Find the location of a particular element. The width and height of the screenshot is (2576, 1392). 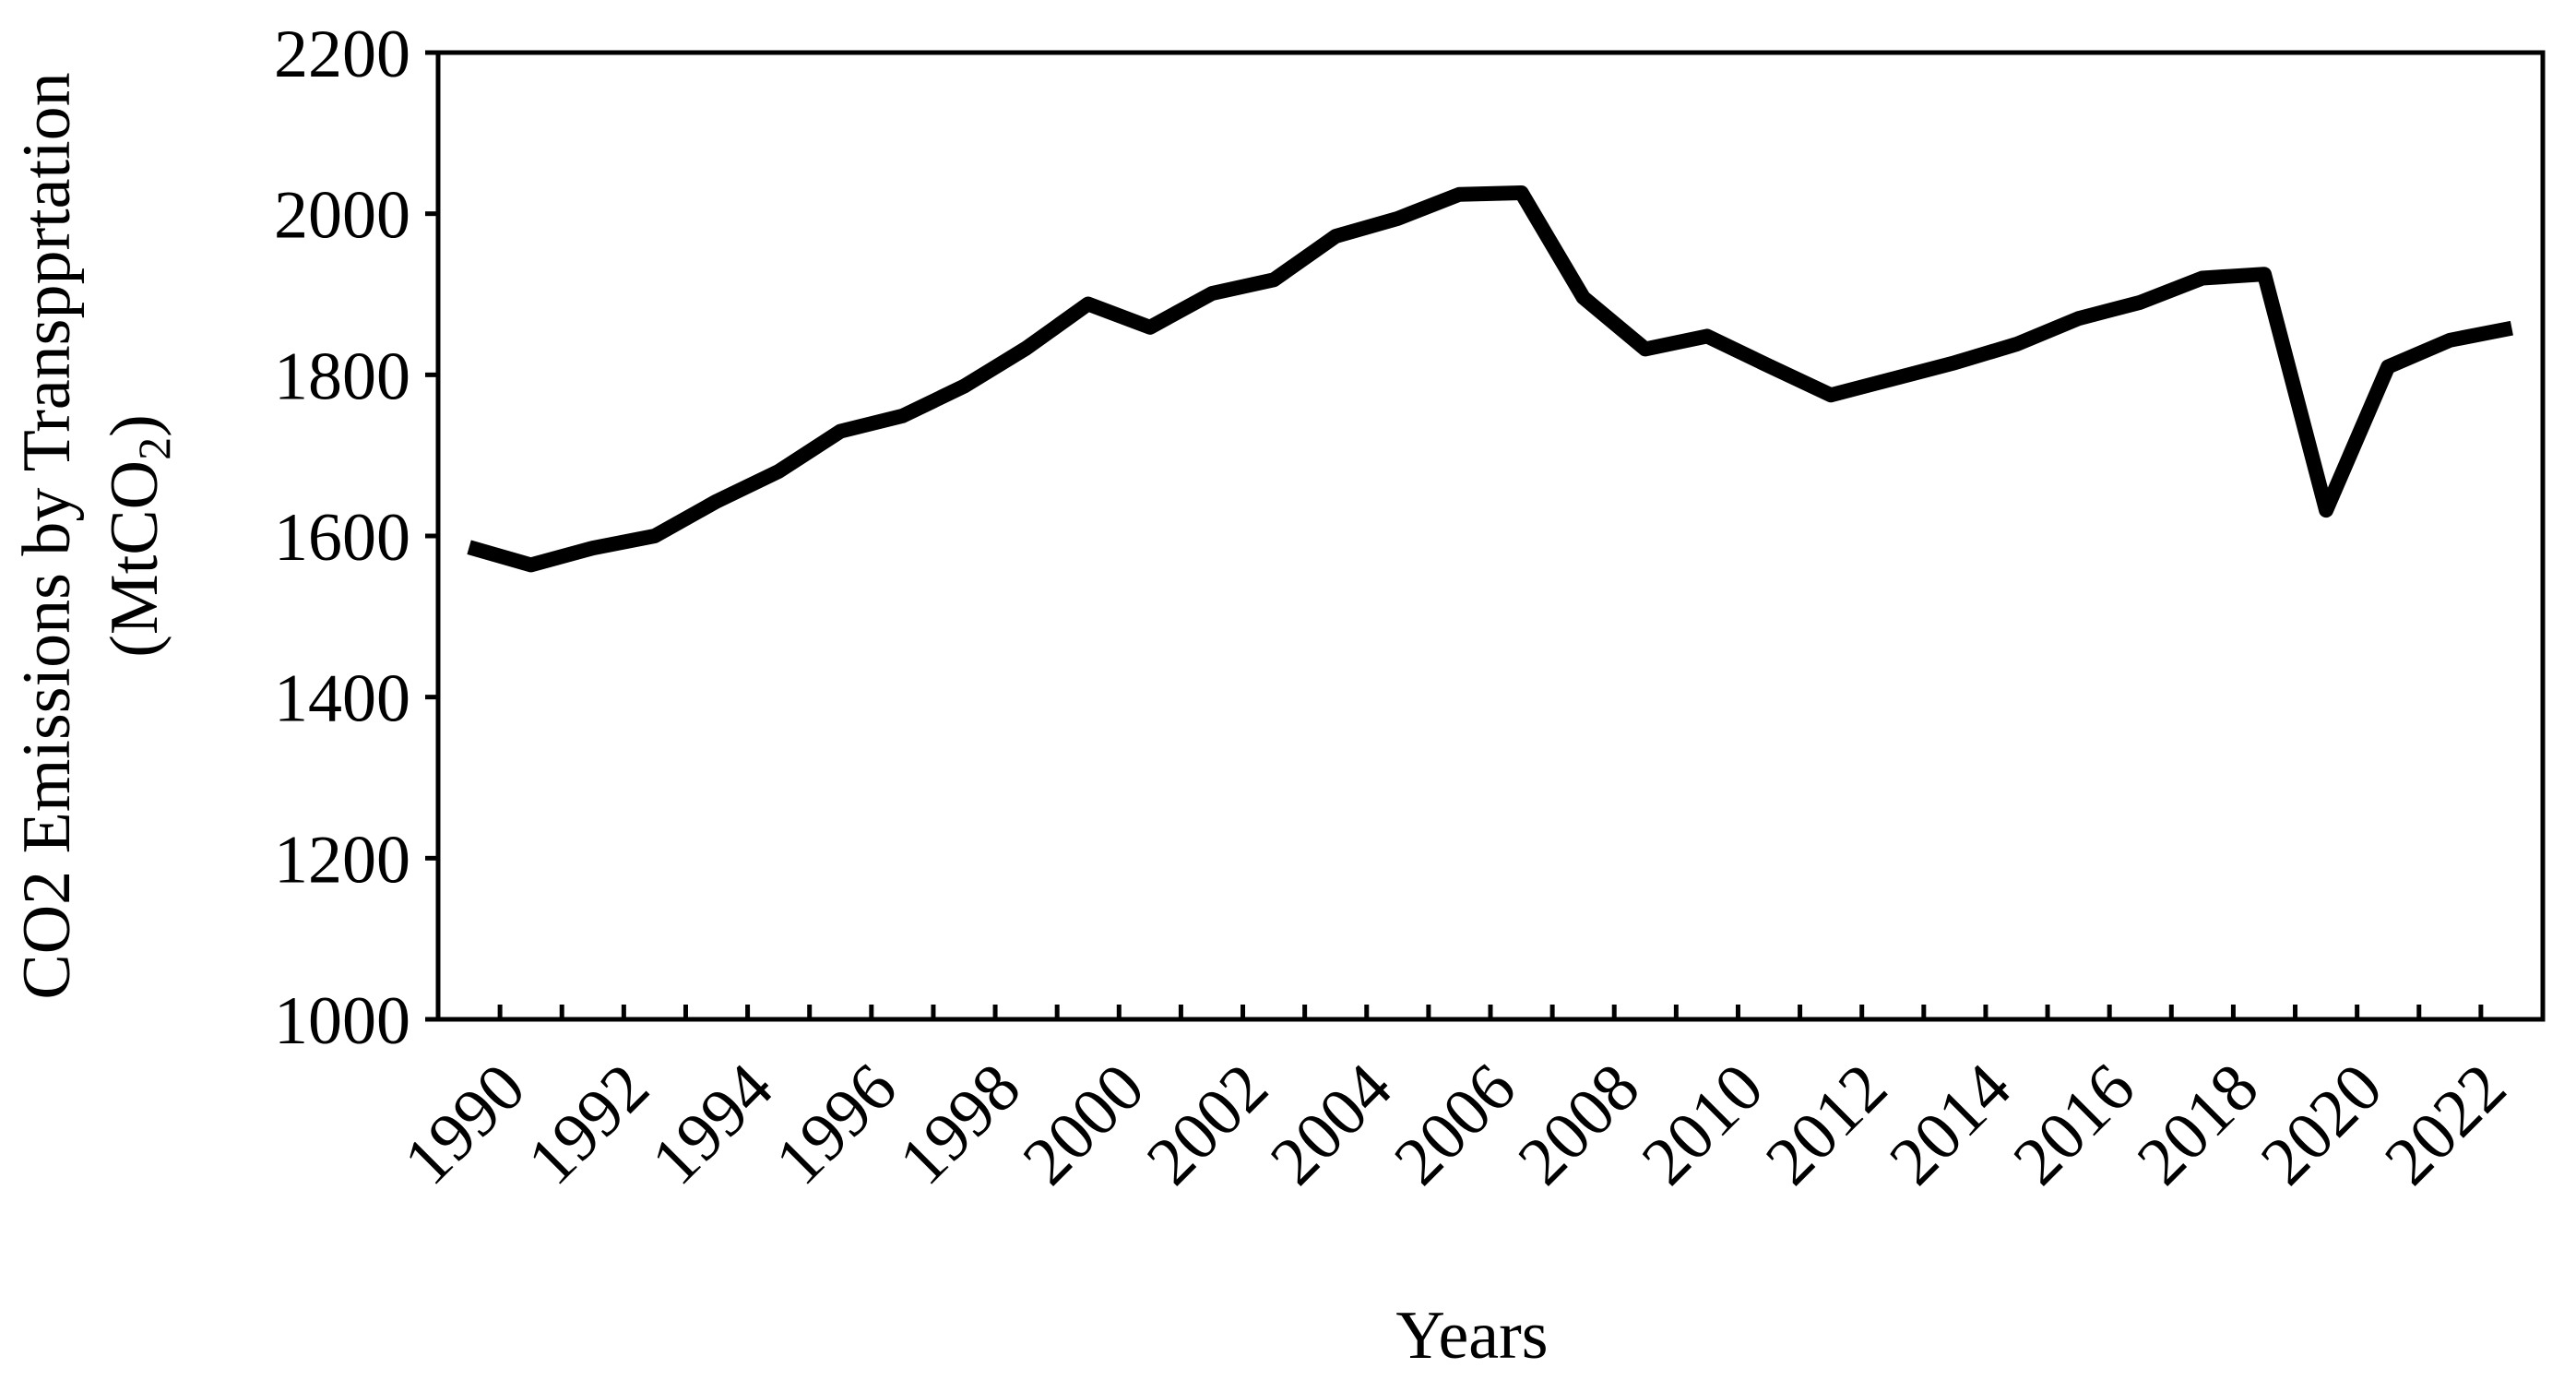

x-tick-label: 1996 is located at coordinates (836, 1125).